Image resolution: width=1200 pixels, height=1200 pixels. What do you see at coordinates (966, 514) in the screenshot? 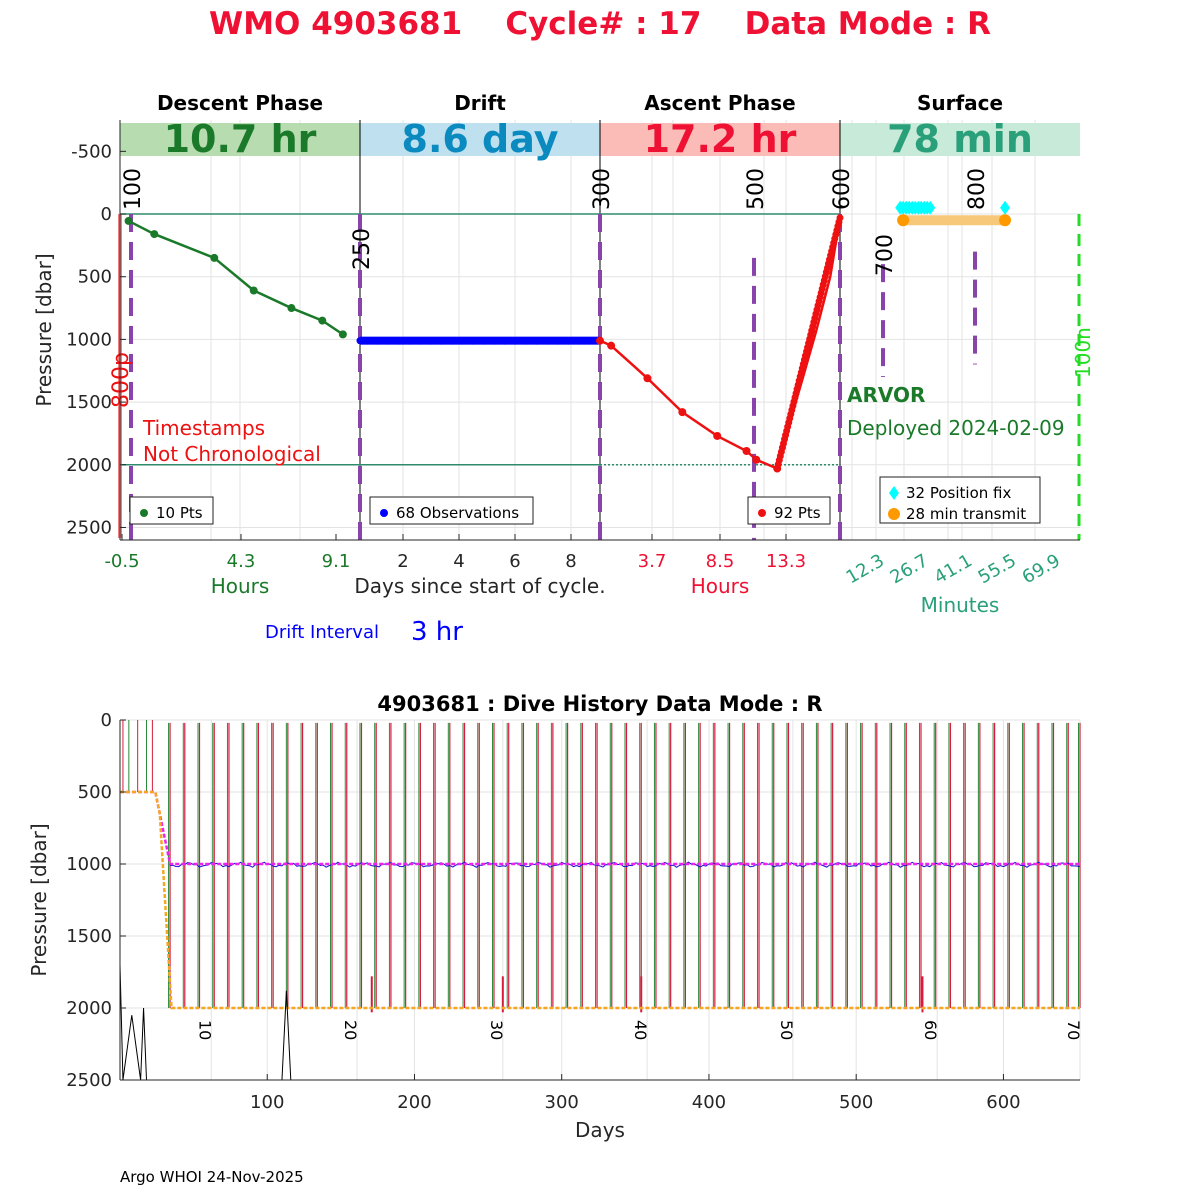
I see `legend-label: 28 min transmit` at bounding box center [966, 514].